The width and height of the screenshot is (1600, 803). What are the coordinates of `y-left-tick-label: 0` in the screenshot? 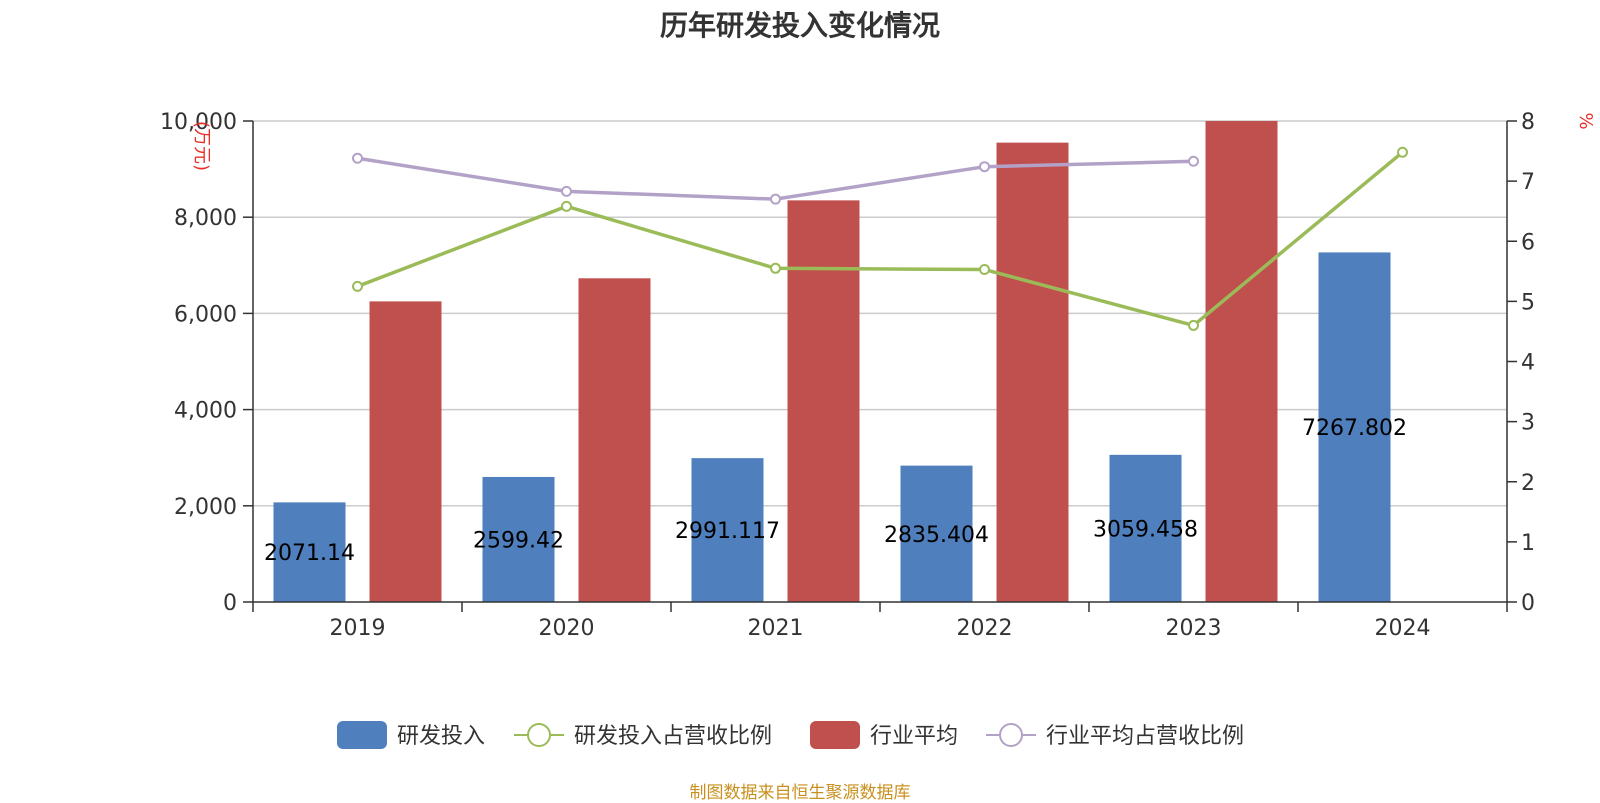 It's located at (230, 603).